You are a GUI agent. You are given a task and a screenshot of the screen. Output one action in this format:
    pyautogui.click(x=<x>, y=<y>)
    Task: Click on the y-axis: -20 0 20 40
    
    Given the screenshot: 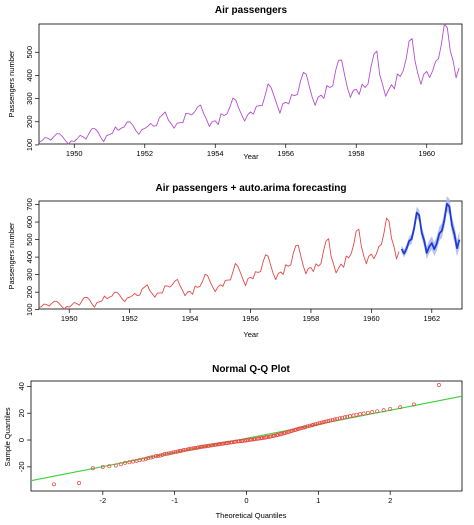 What is the action you would take?
    pyautogui.click(x=24, y=427)
    